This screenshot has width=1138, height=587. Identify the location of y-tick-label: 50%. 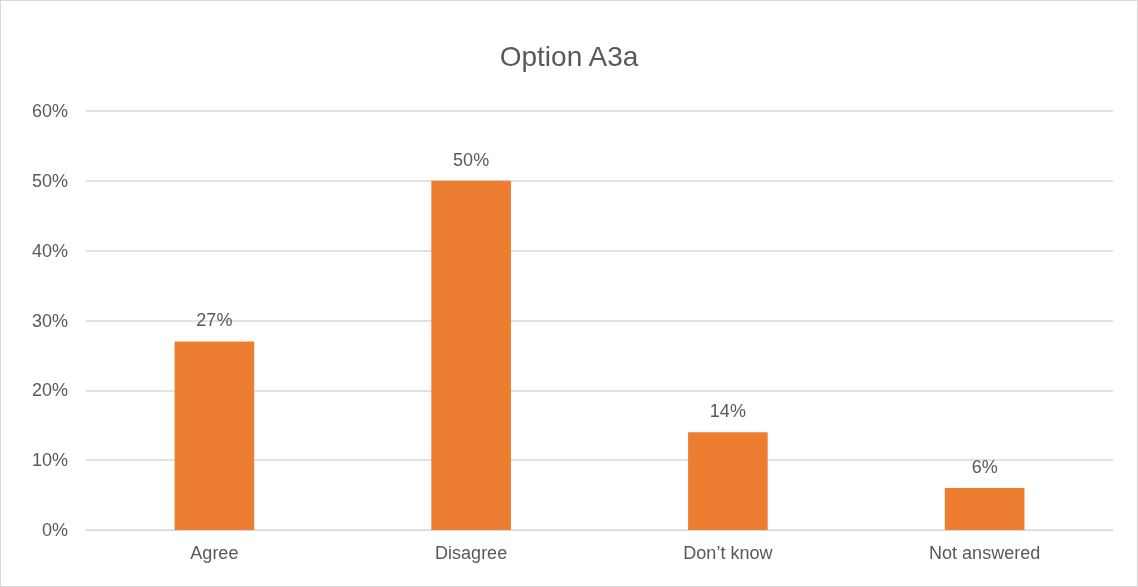
(49, 180).